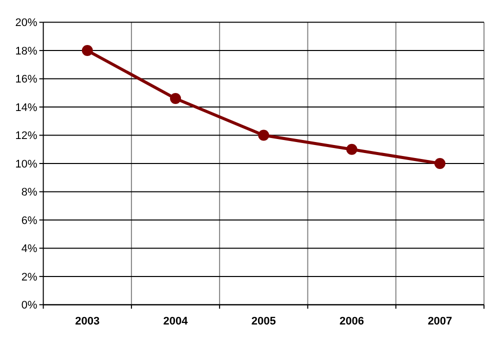  What do you see at coordinates (29, 277) in the screenshot?
I see `y-tick-label: 2%` at bounding box center [29, 277].